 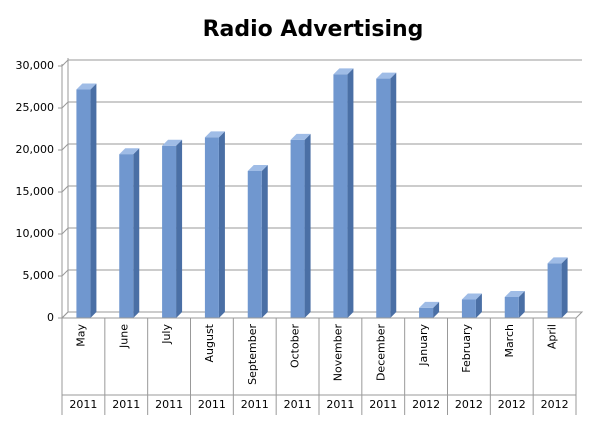 I want to click on y-tick-label: 15,000, so click(x=35, y=191).